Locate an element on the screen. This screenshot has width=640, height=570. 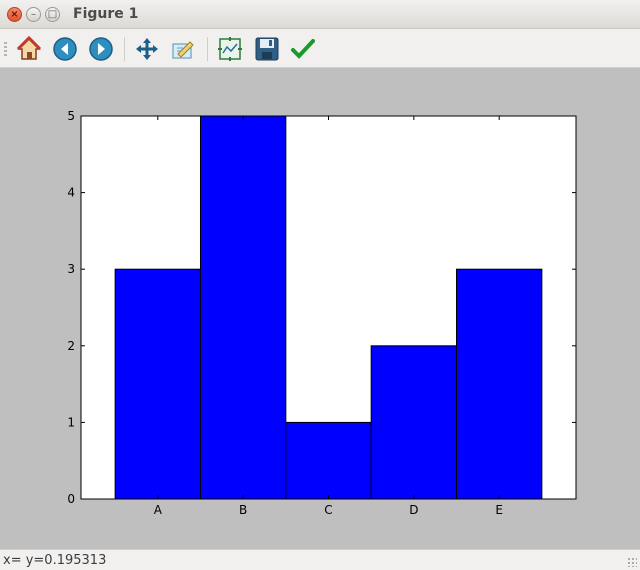
toolbar-grip is located at coordinates (5, 49).